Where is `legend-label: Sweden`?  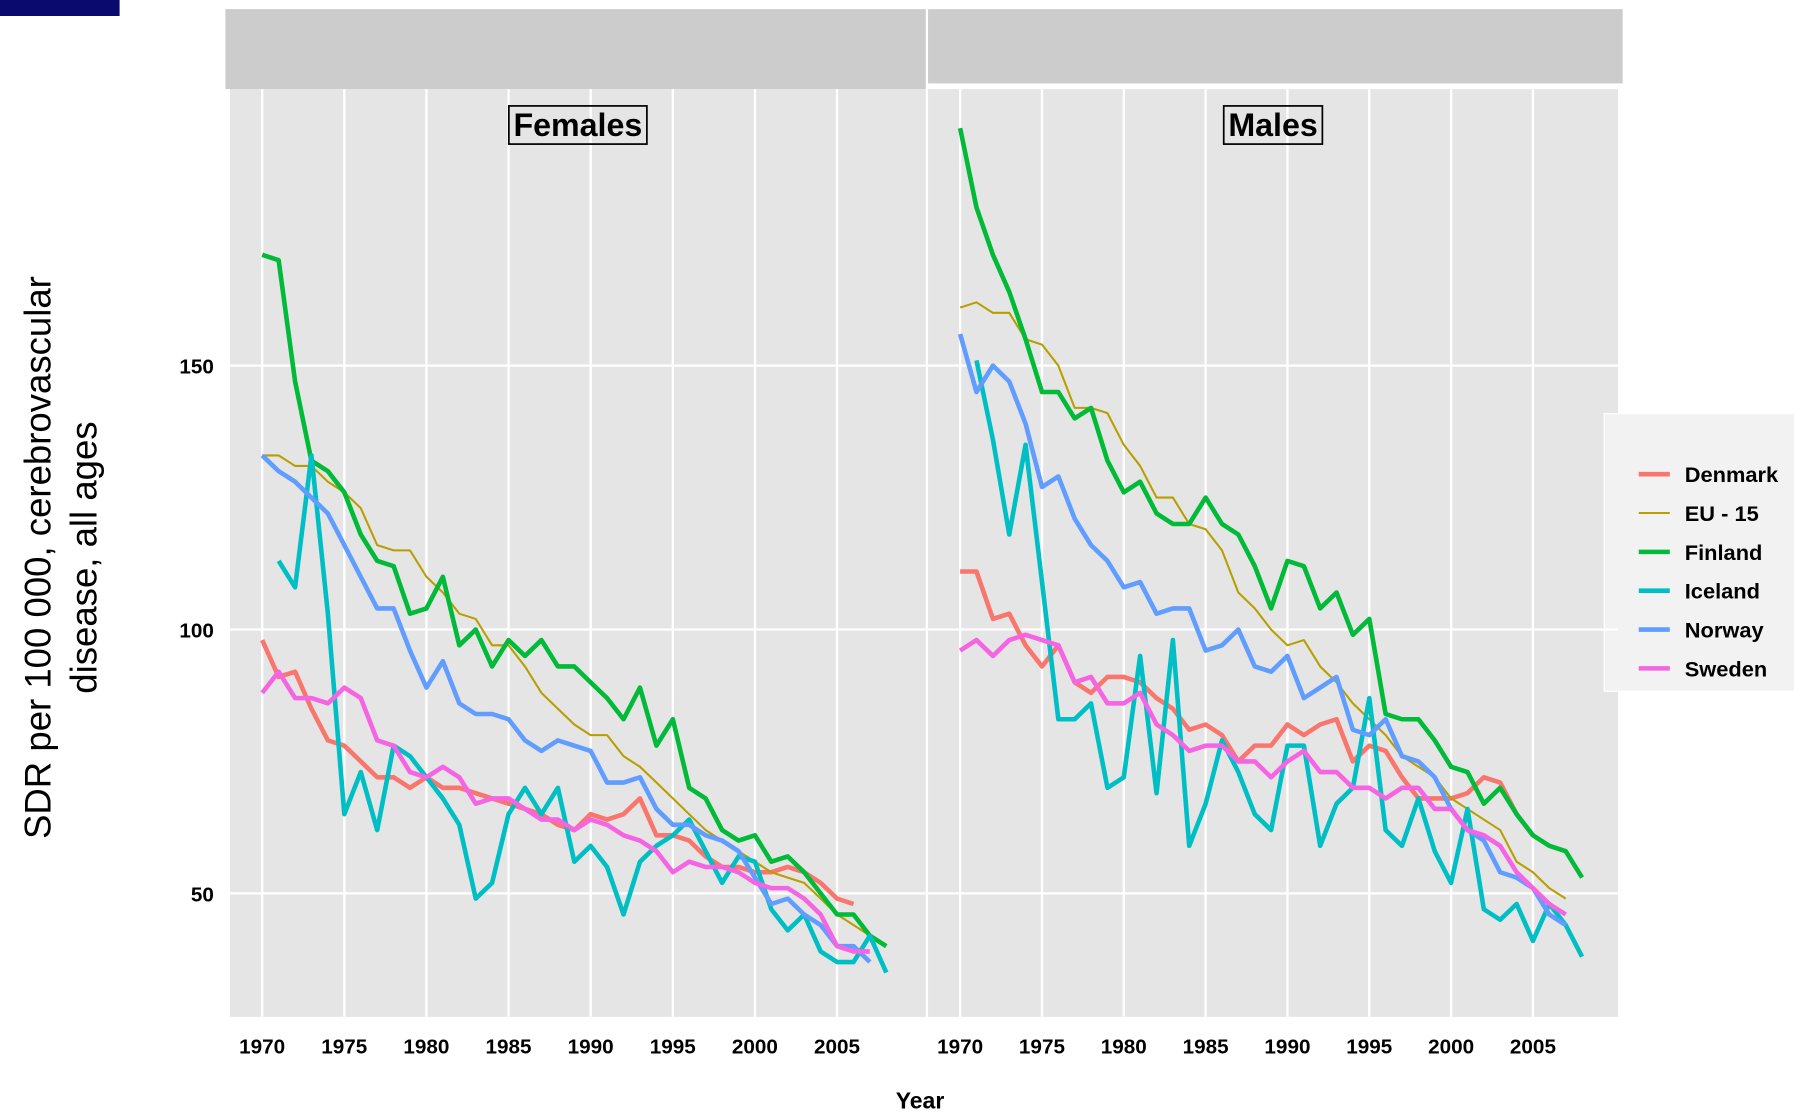
legend-label: Sweden is located at coordinates (1726, 668).